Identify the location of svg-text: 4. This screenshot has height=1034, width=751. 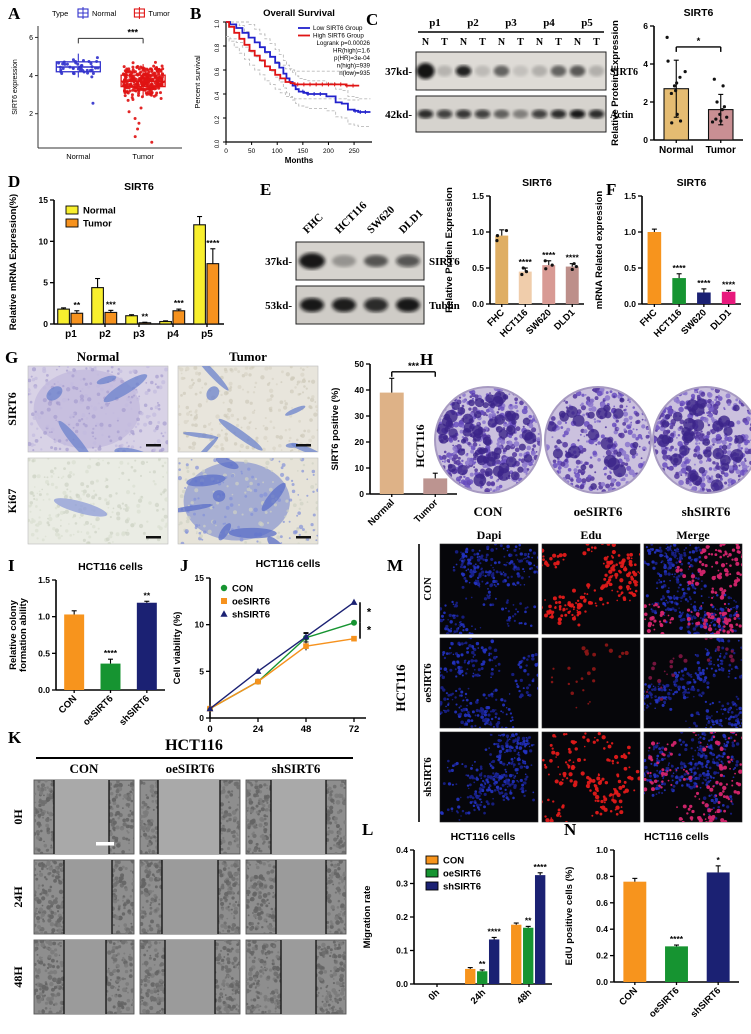
(645, 64).